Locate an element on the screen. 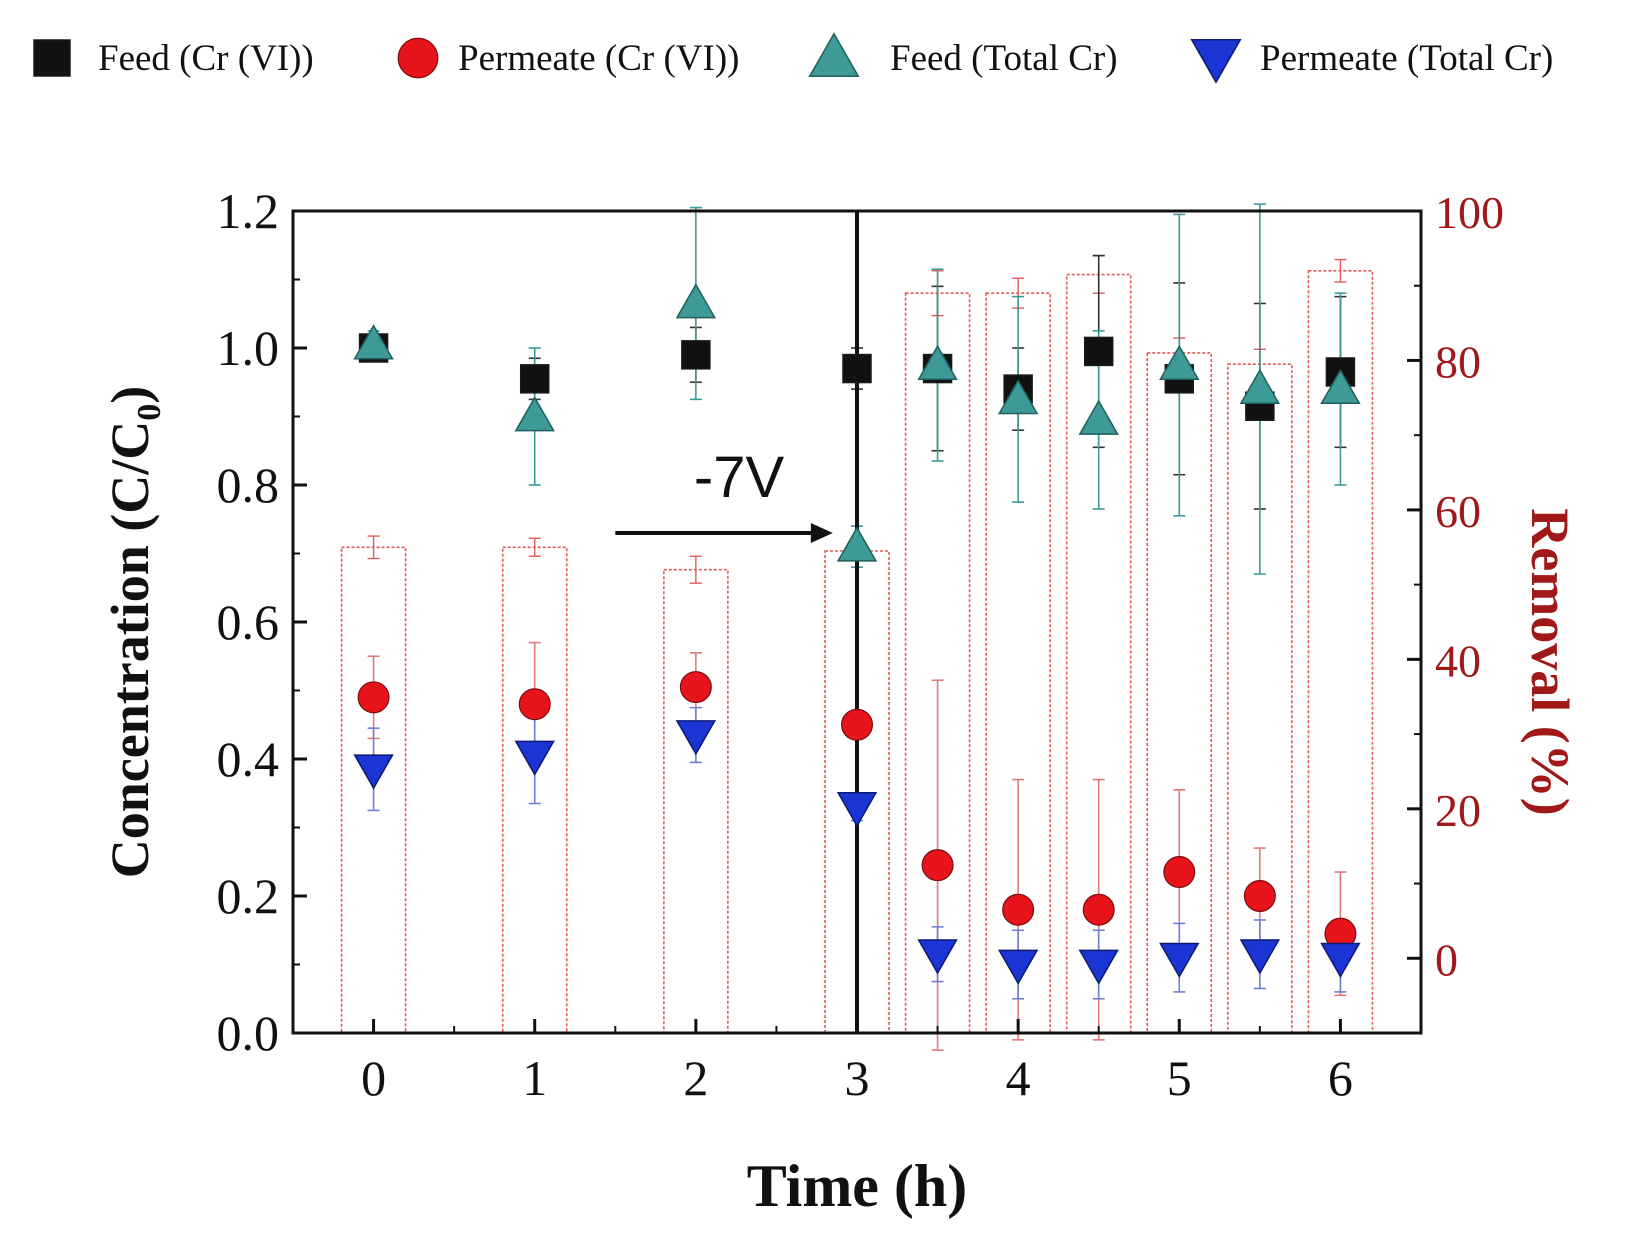 Image resolution: width=1640 pixels, height=1237 pixels. annotation: -7V is located at coordinates (724, 494).